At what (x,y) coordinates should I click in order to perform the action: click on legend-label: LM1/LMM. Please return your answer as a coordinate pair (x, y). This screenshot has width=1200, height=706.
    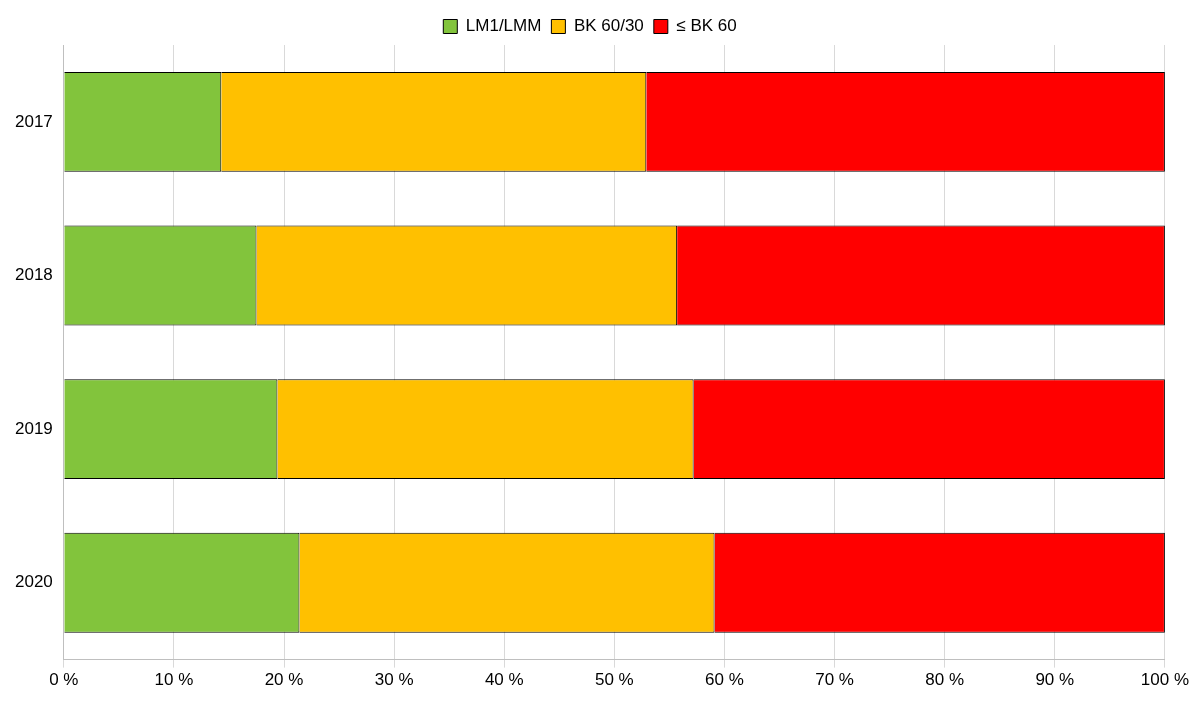
    Looking at the image, I should click on (503, 26).